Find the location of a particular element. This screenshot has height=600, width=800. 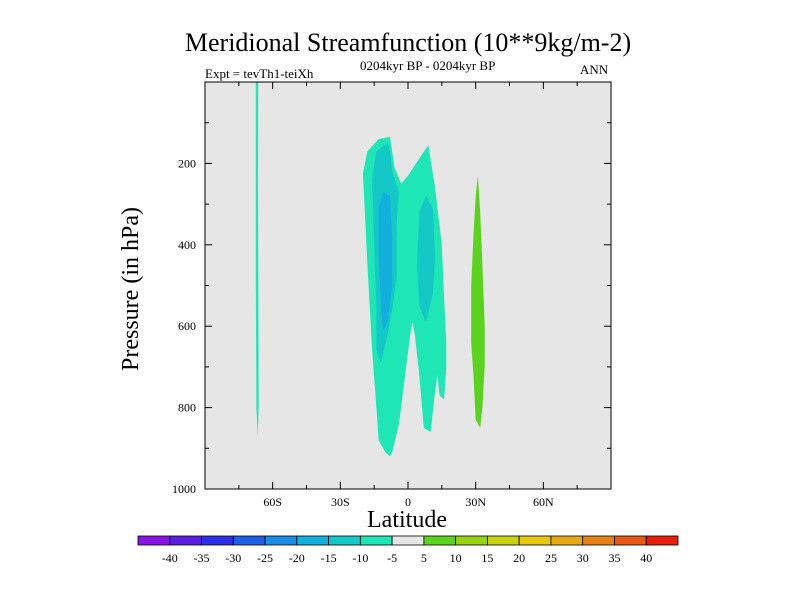

experiment-label: Expt = tevTh1-teiXh is located at coordinates (259, 73).